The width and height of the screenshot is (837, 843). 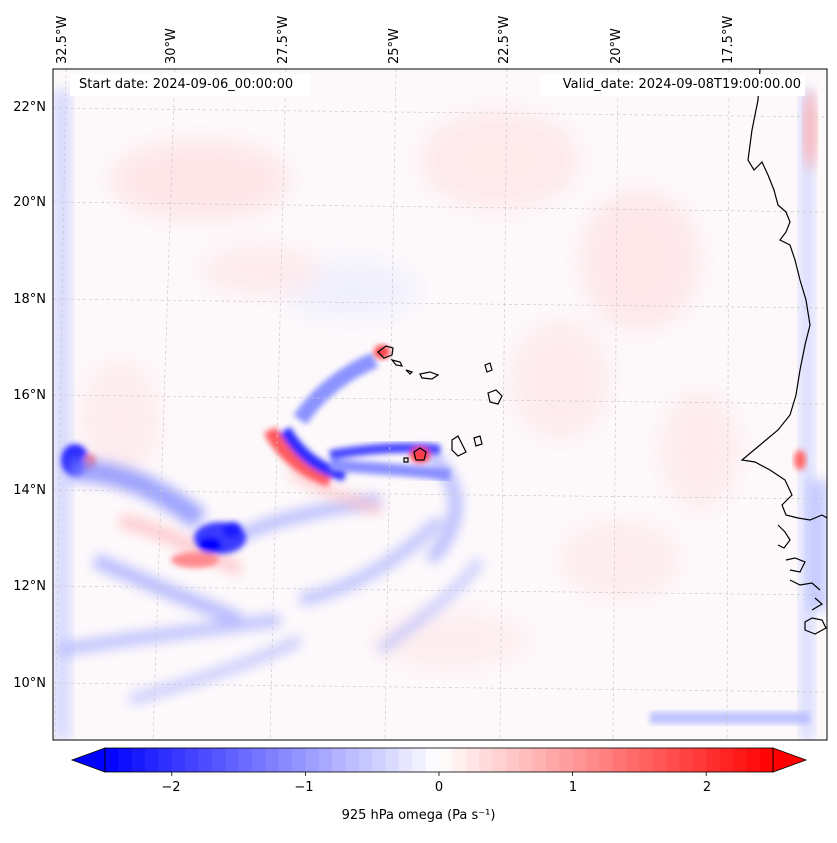 What do you see at coordinates (171, 46) in the screenshot?
I see `lon-label-30w: 30°W` at bounding box center [171, 46].